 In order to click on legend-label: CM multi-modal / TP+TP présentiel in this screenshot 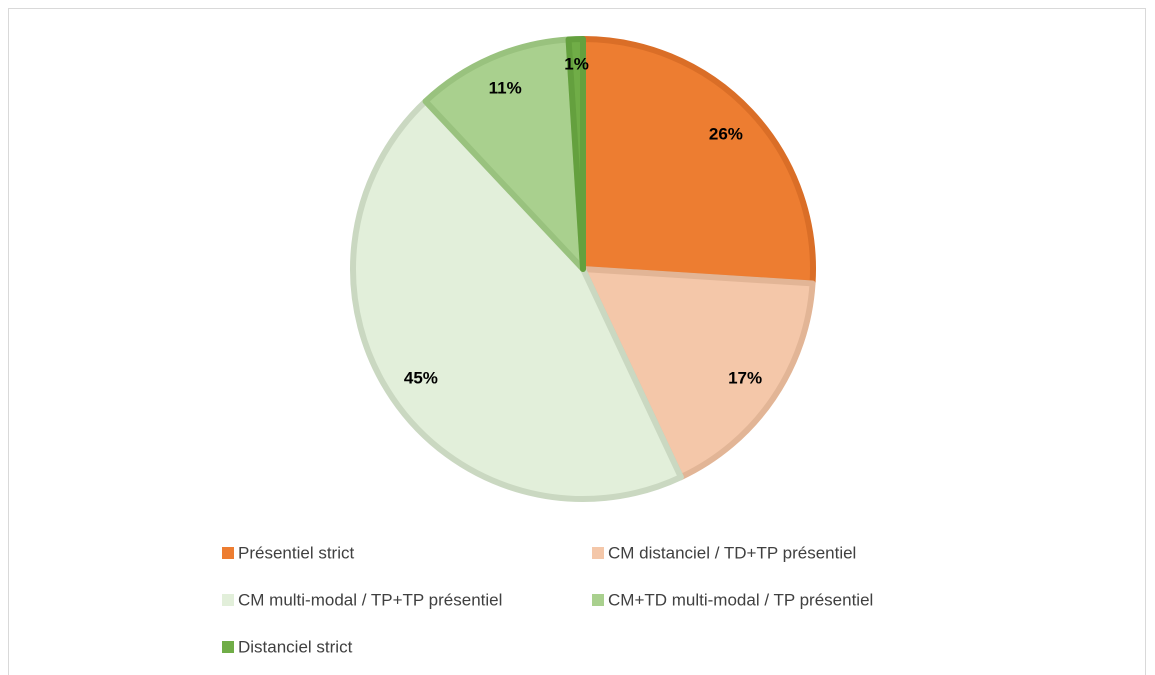, I will do `click(370, 599)`.